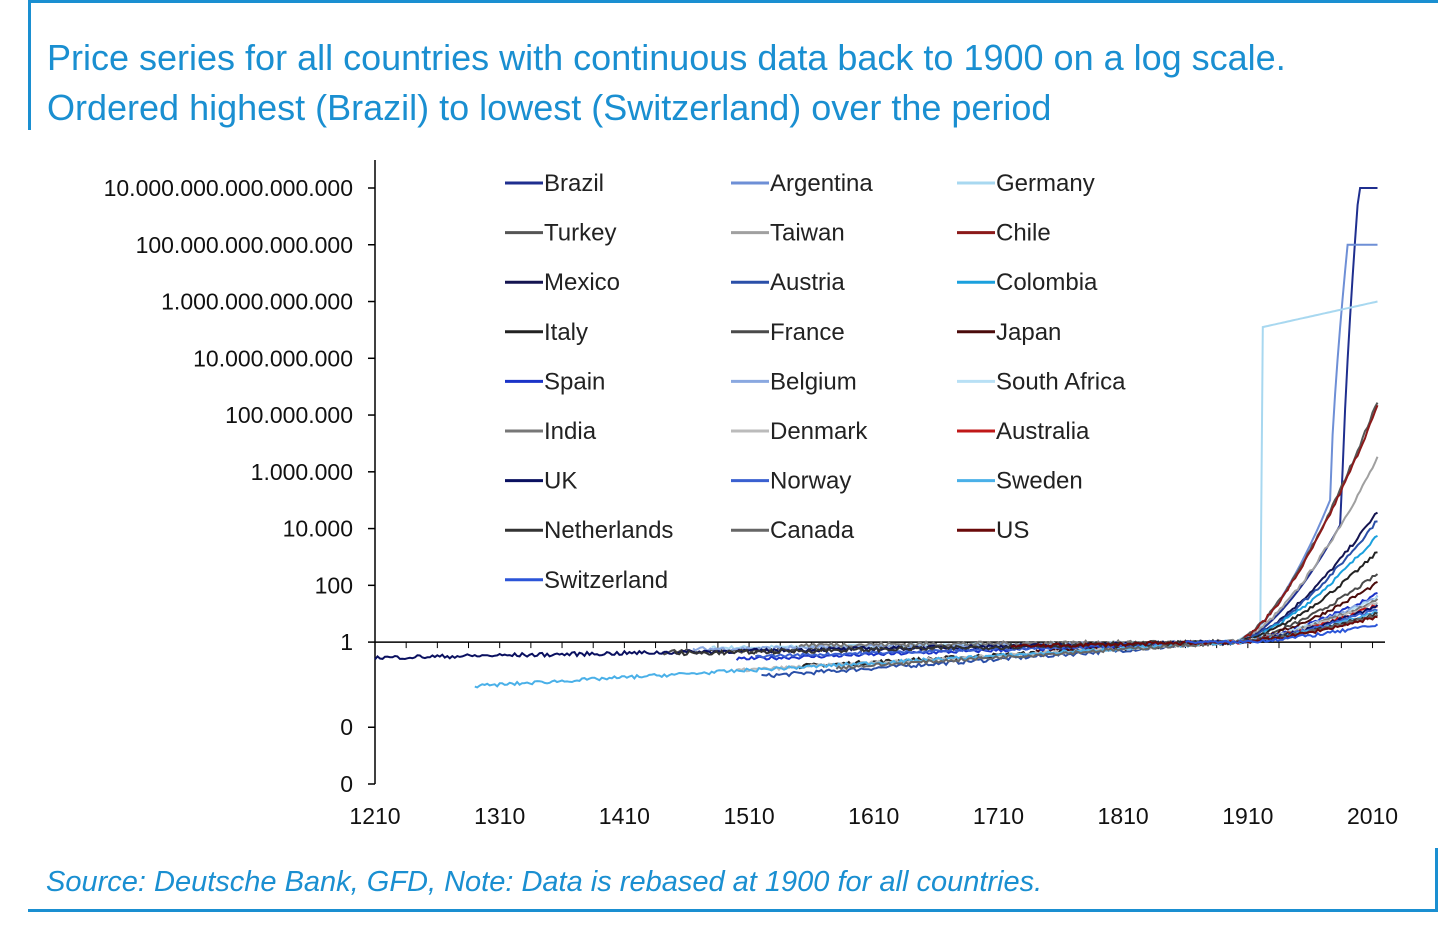 Image resolution: width=1456 pixels, height=931 pixels. Describe the element at coordinates (748, 816) in the screenshot. I see `x-tick-label: 1510` at that location.